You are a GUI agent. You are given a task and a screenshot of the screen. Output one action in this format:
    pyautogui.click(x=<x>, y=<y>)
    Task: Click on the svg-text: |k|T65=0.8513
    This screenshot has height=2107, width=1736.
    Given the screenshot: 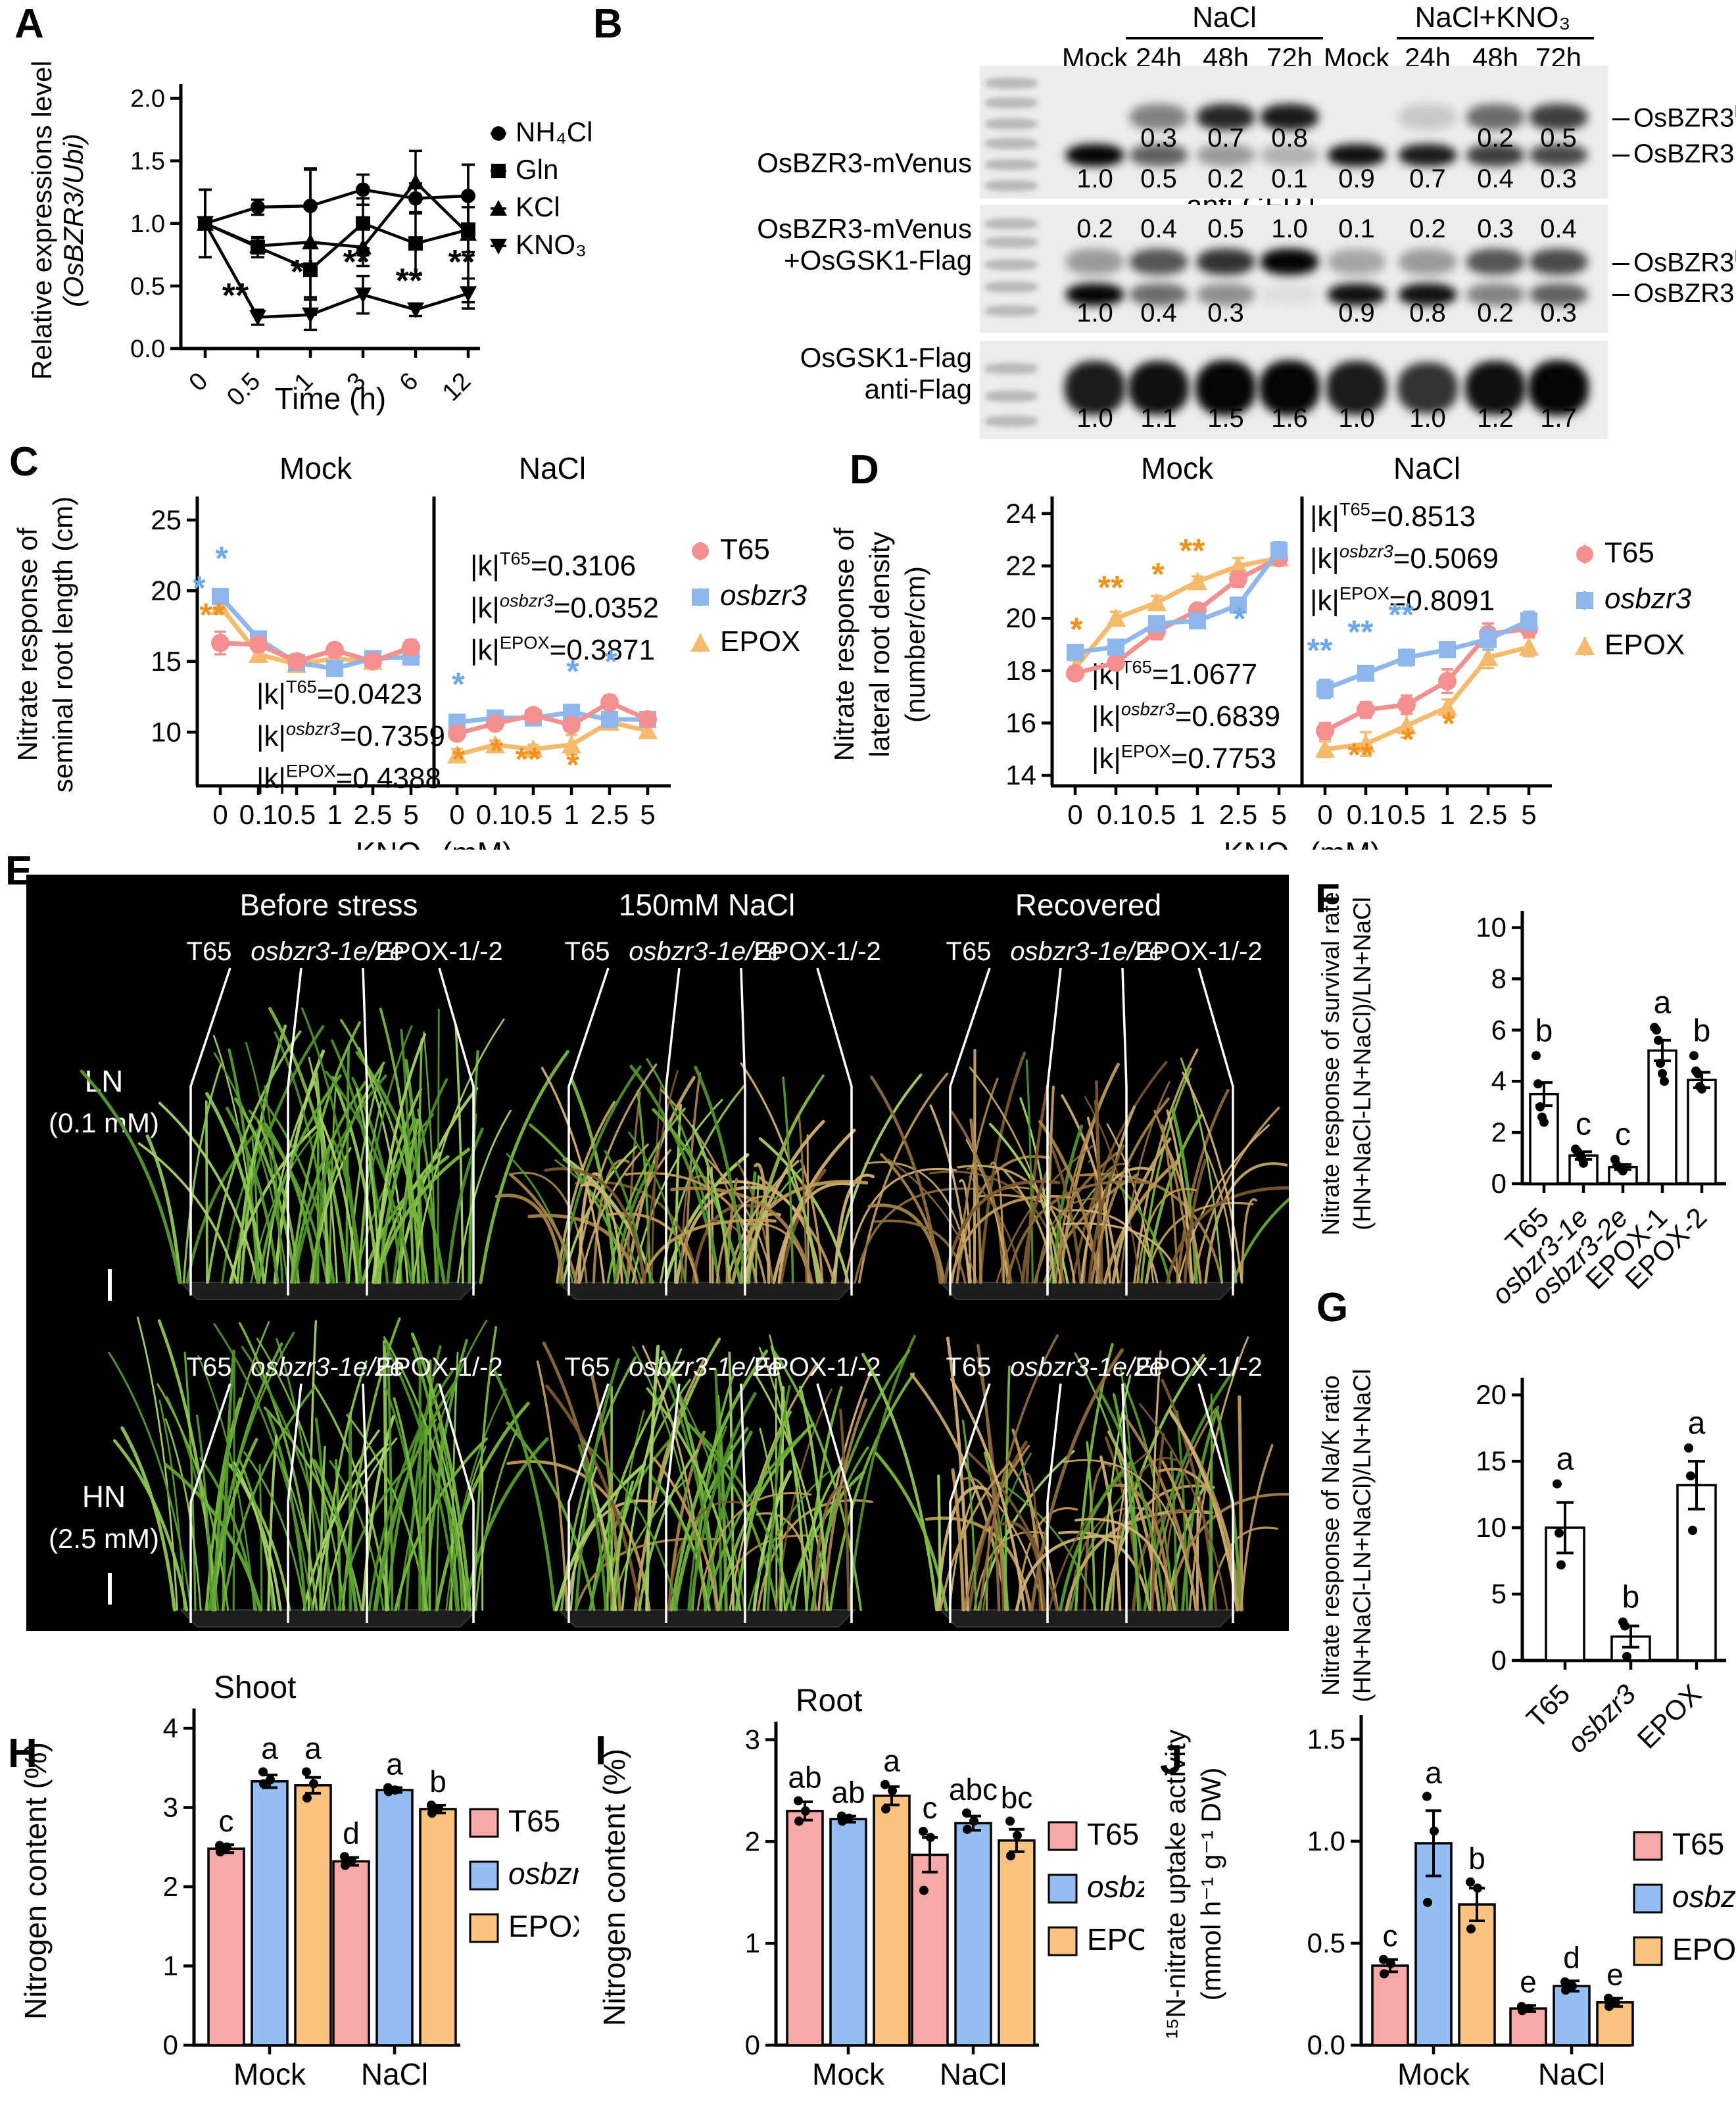 What is the action you would take?
    pyautogui.click(x=1393, y=515)
    